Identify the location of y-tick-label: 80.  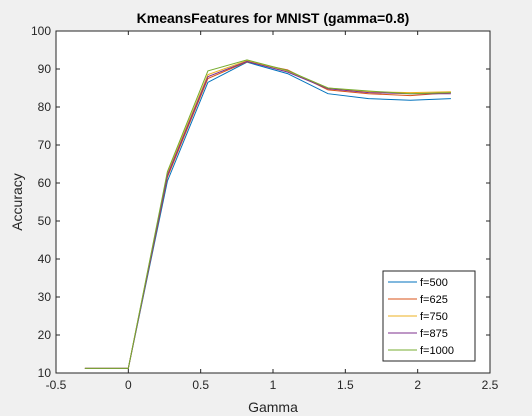
(45, 107).